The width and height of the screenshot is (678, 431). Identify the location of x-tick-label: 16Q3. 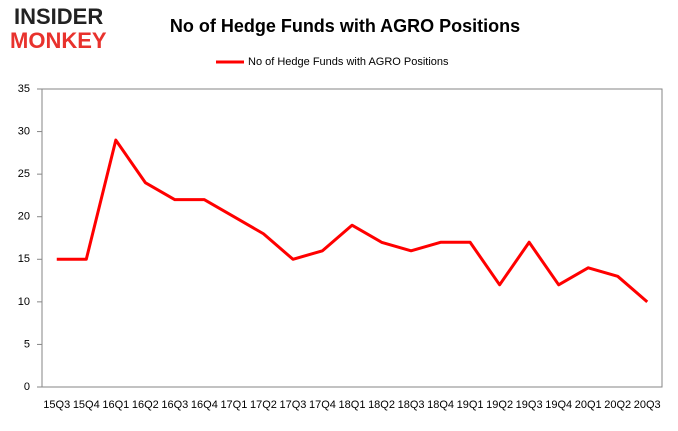
(174, 405).